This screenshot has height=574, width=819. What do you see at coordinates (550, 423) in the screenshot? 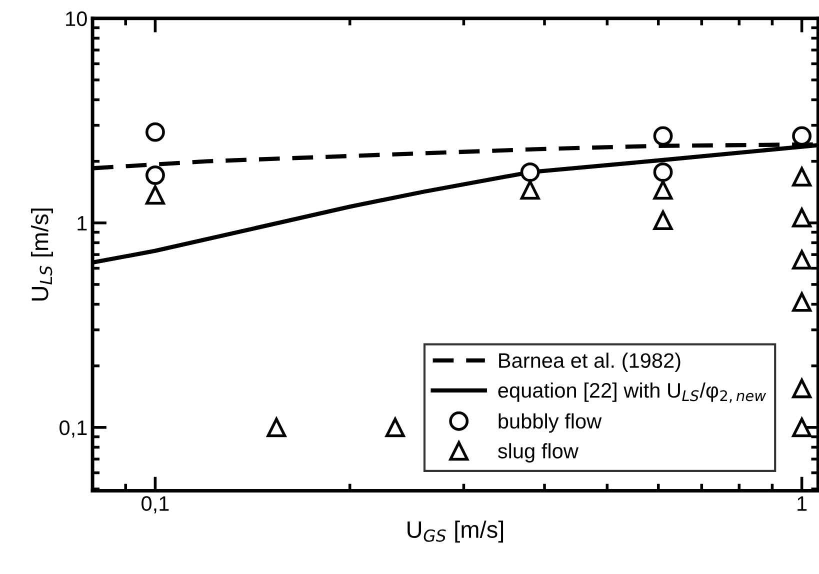
I see `legend-label: bubbly flow` at bounding box center [550, 423].